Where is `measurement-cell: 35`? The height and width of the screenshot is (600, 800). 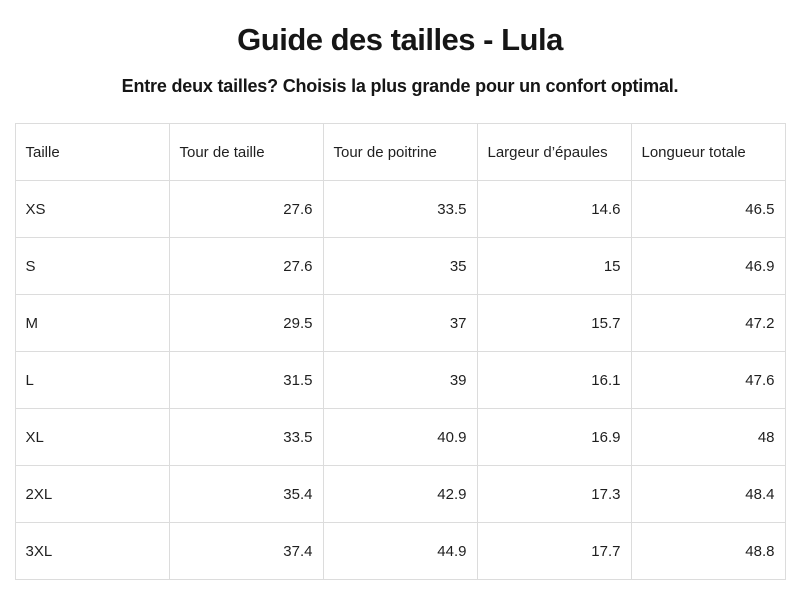
measurement-cell: 35 is located at coordinates (400, 266).